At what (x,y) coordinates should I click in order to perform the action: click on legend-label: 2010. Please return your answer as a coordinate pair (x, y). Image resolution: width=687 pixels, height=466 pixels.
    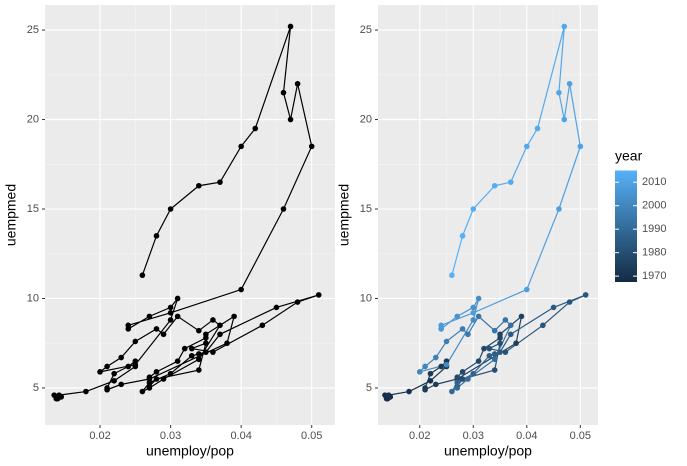
    Looking at the image, I should click on (654, 182).